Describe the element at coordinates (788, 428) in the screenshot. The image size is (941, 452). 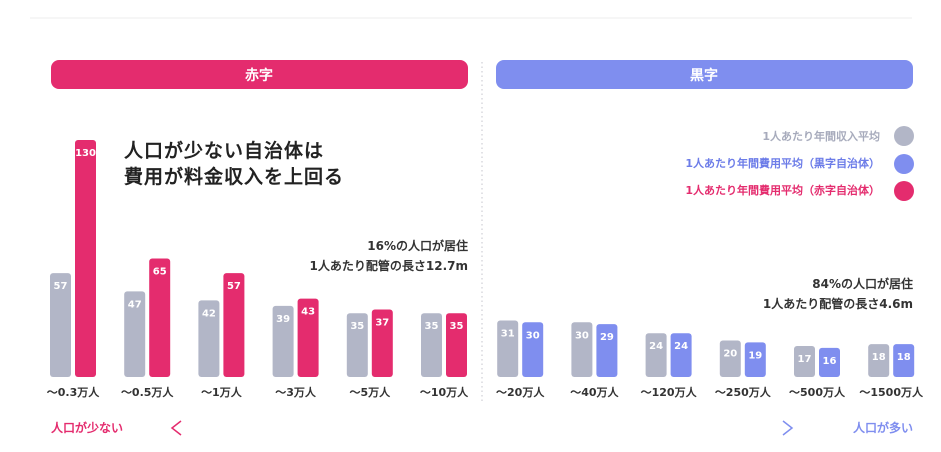
I see `arrow-right-icon` at that location.